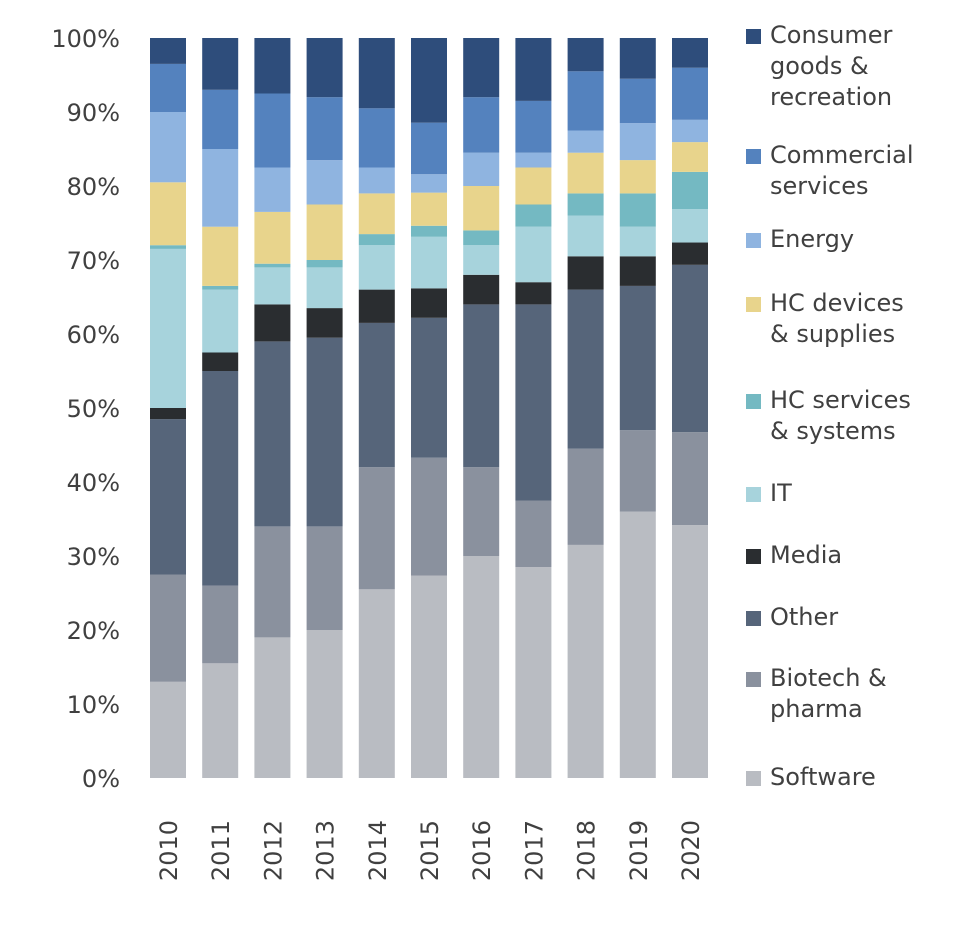 The height and width of the screenshot is (926, 966). I want to click on x-tick-label: 2015, so click(430, 850).